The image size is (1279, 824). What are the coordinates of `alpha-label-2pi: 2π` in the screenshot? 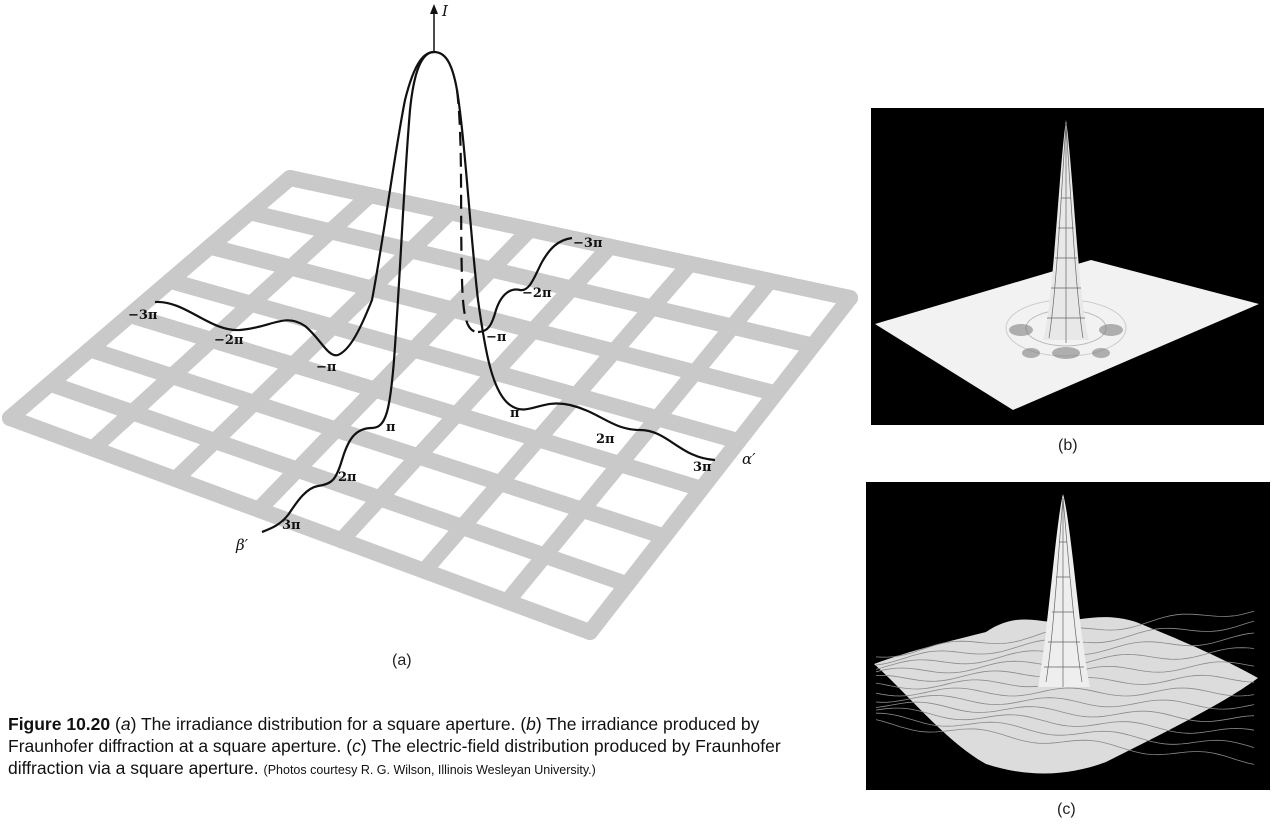 It's located at (605, 439).